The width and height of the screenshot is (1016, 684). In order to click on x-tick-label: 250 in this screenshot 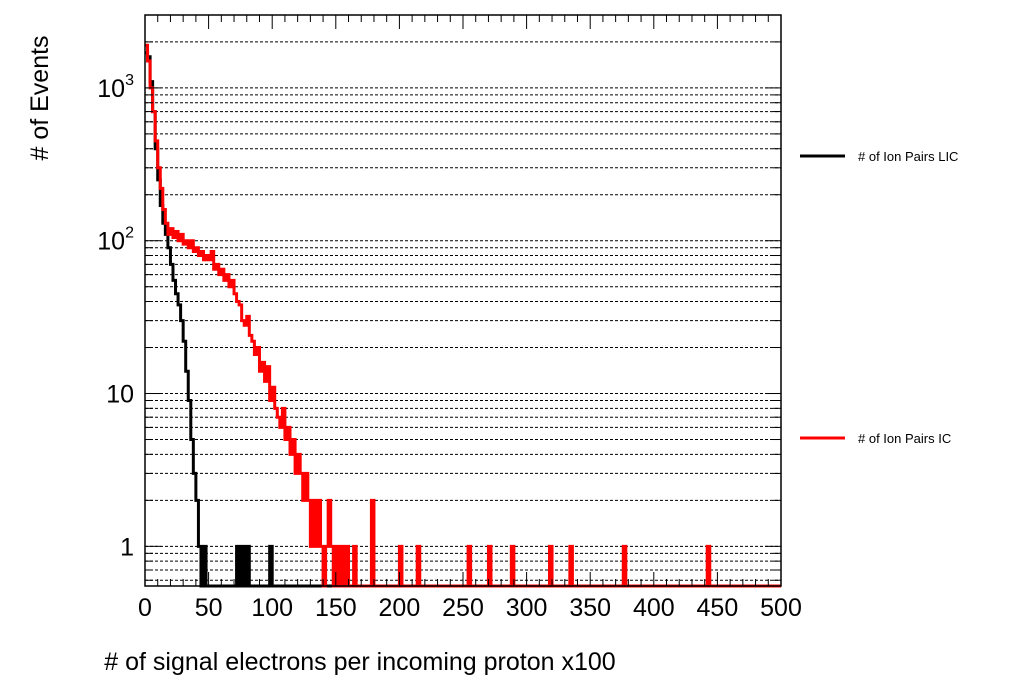, I will do `click(463, 608)`.